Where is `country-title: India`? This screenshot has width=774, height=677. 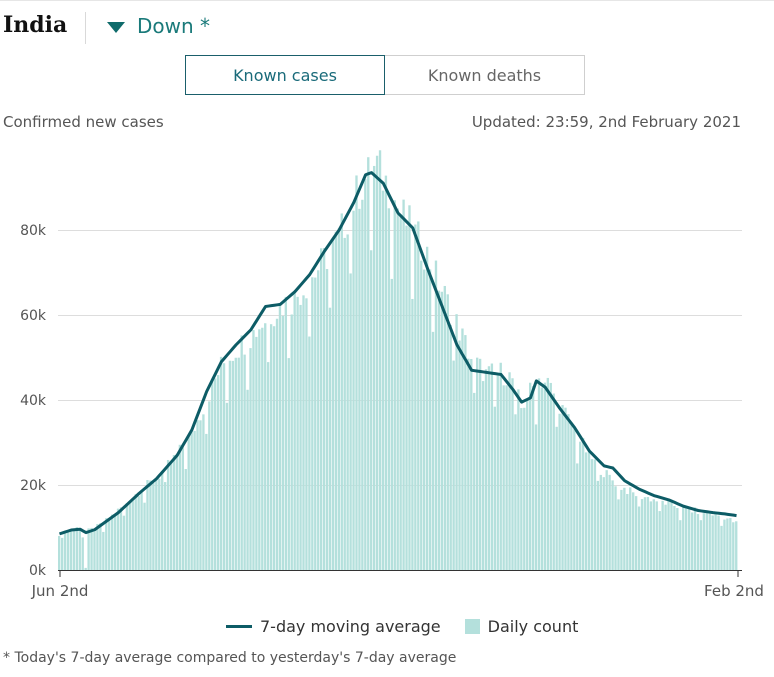
country-title: India is located at coordinates (35, 25).